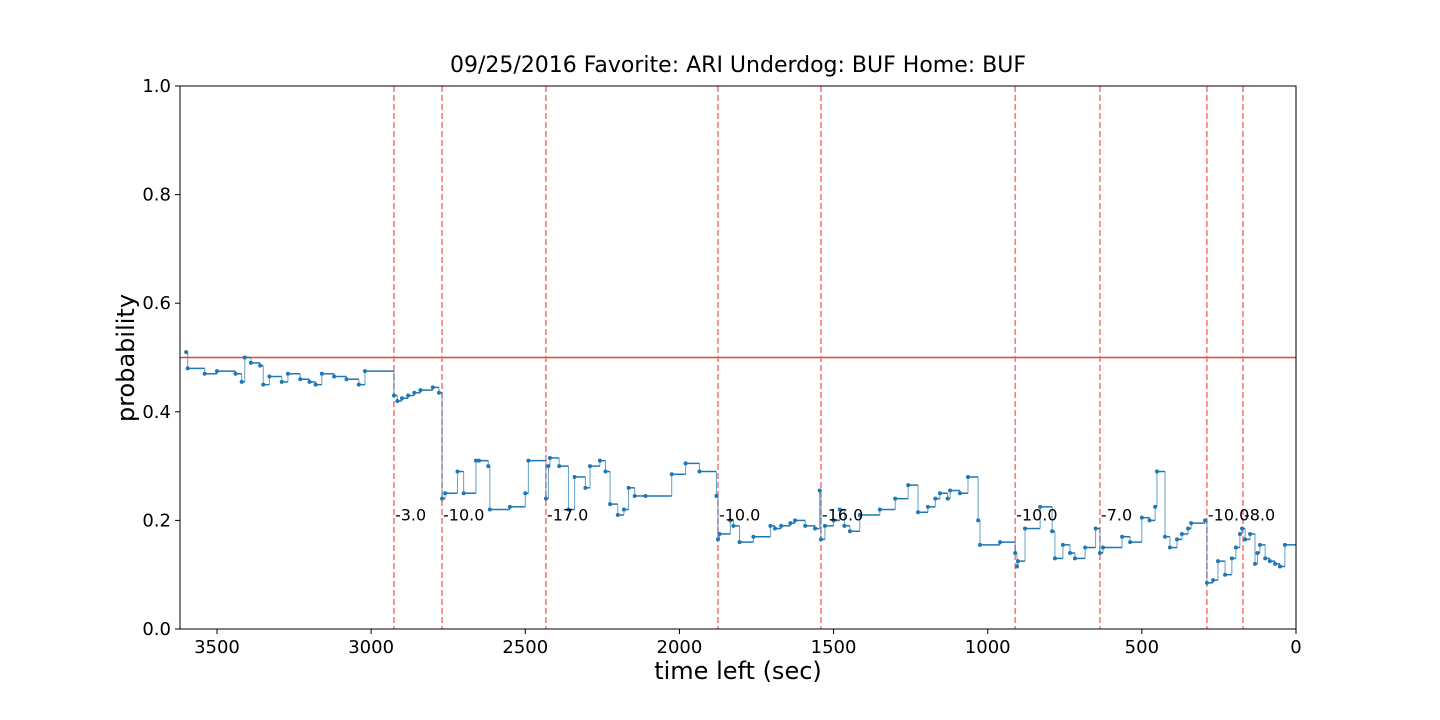 The image size is (1440, 720). I want to click on x-tick-label: 0, so click(1295, 647).